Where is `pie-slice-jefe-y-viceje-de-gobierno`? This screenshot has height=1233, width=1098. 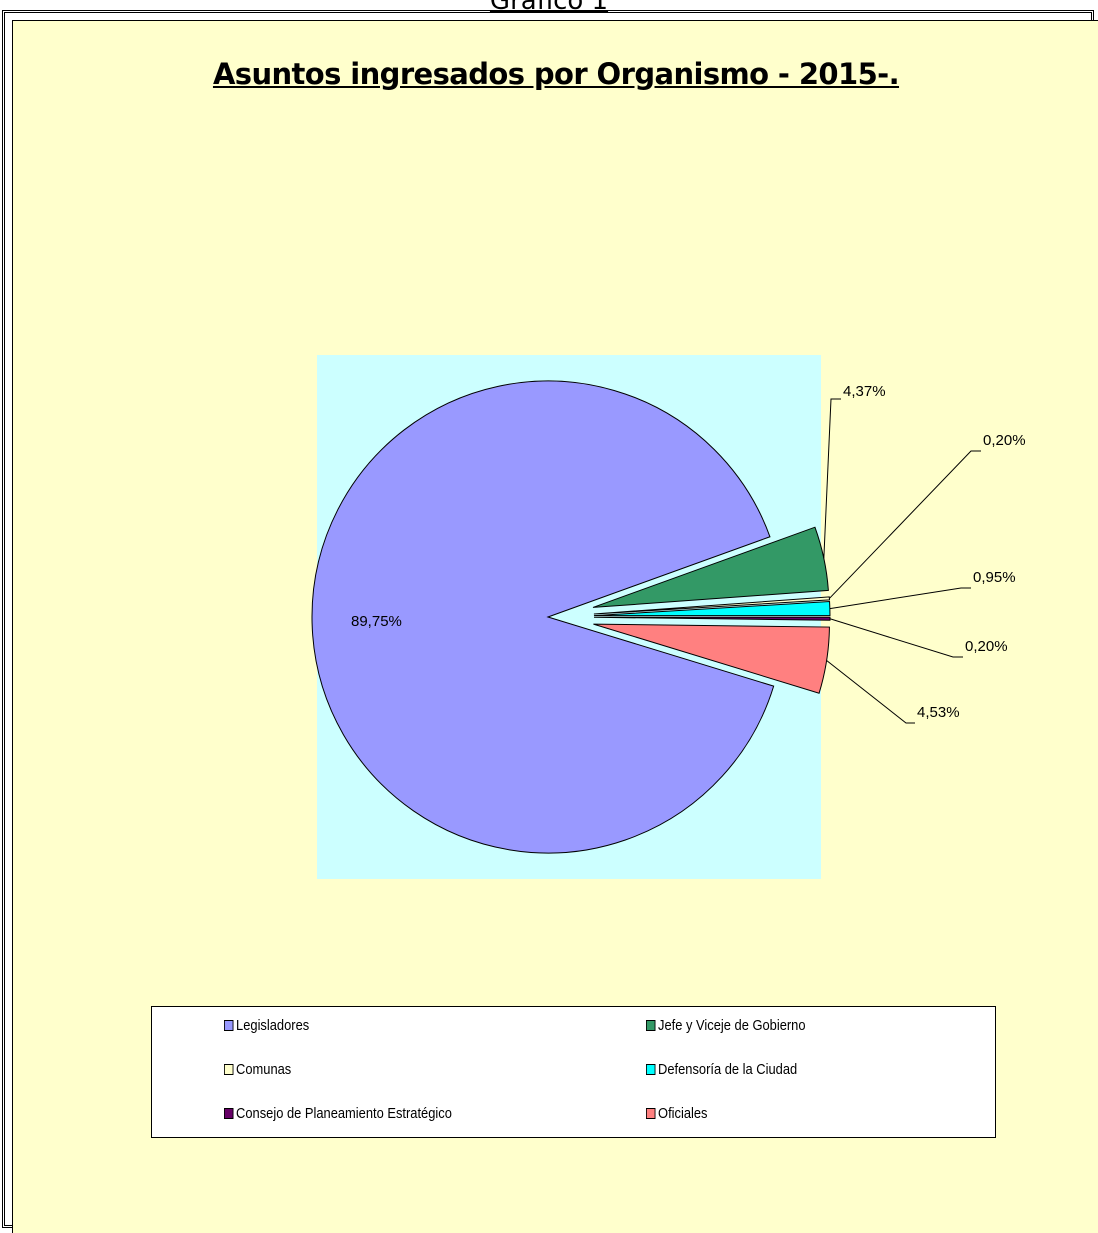
pie-slice-jefe-y-viceje-de-gobierno is located at coordinates (710, 567).